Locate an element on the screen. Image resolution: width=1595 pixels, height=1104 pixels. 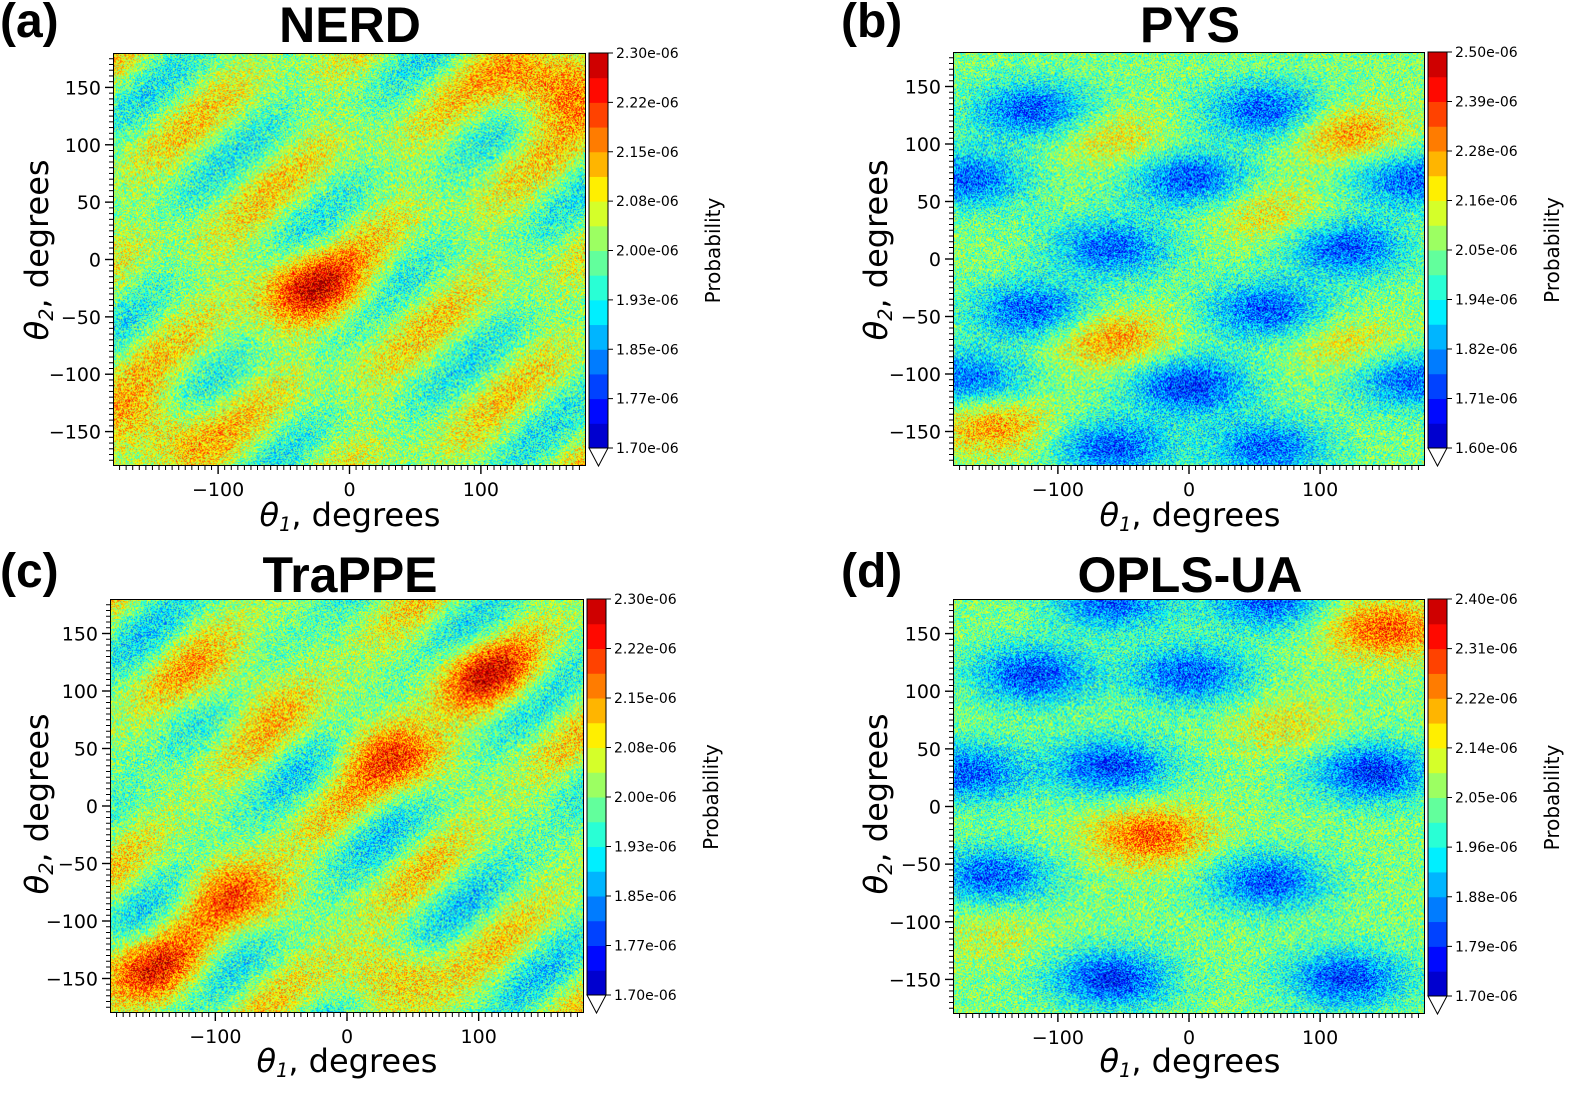
y-tick-label: −150 is located at coordinates (72, 980).